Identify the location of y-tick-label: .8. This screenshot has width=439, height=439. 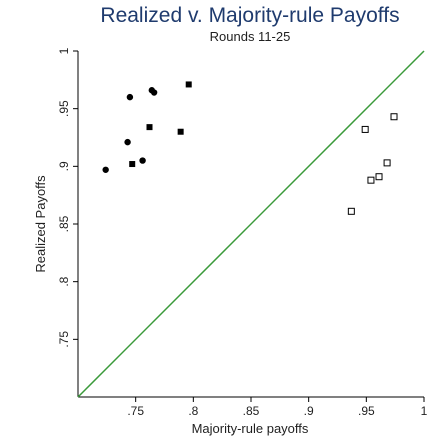
(64, 281).